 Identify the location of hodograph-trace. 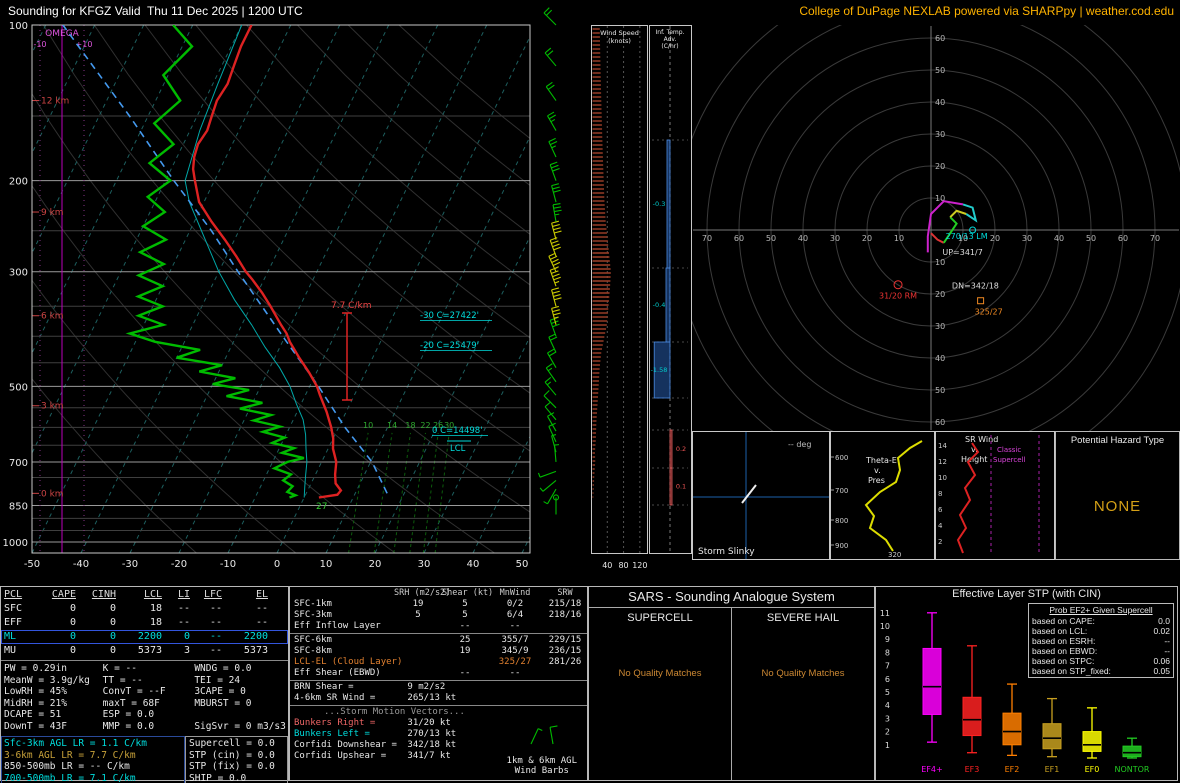
(945, 226).